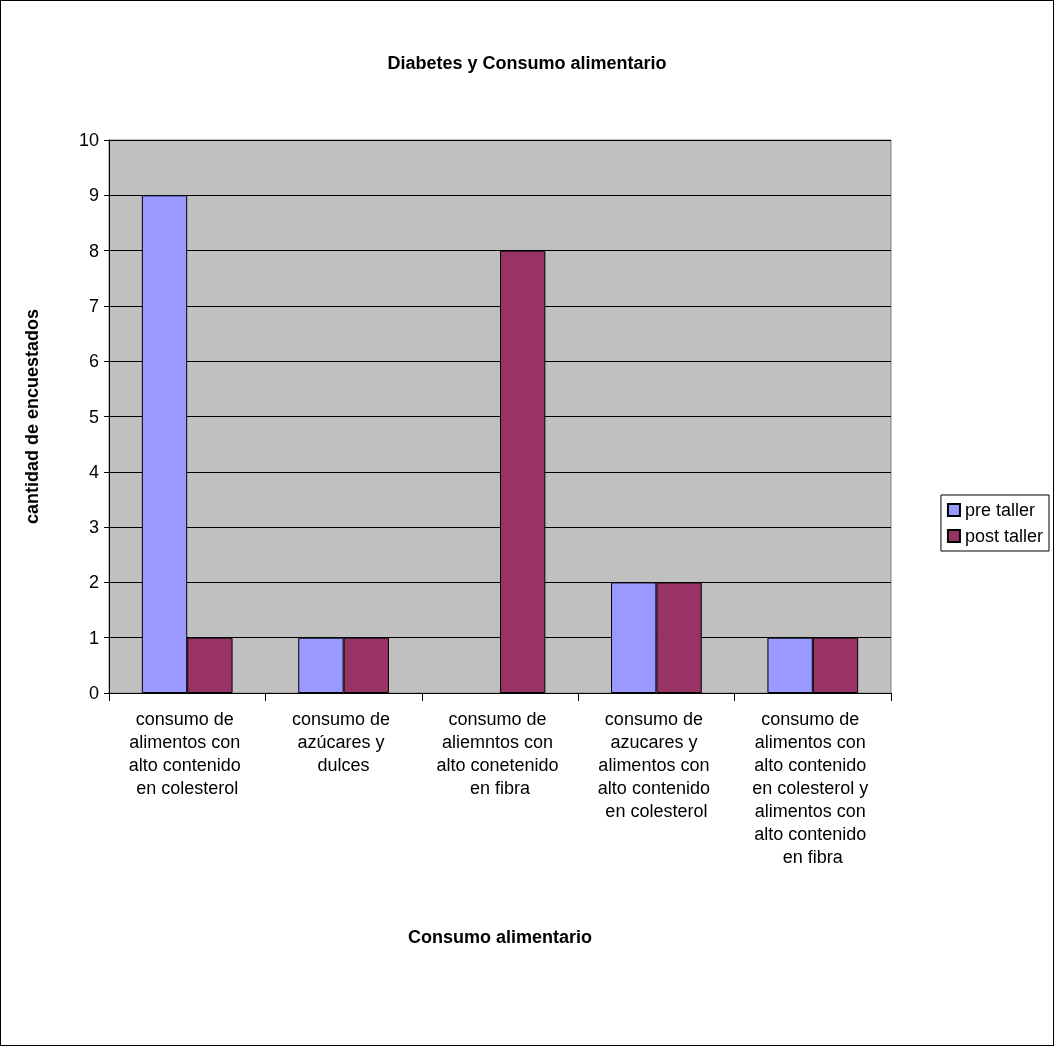 This screenshot has width=1054, height=1046. I want to click on y-axis-title: cantidad de encuestados, so click(32, 416).